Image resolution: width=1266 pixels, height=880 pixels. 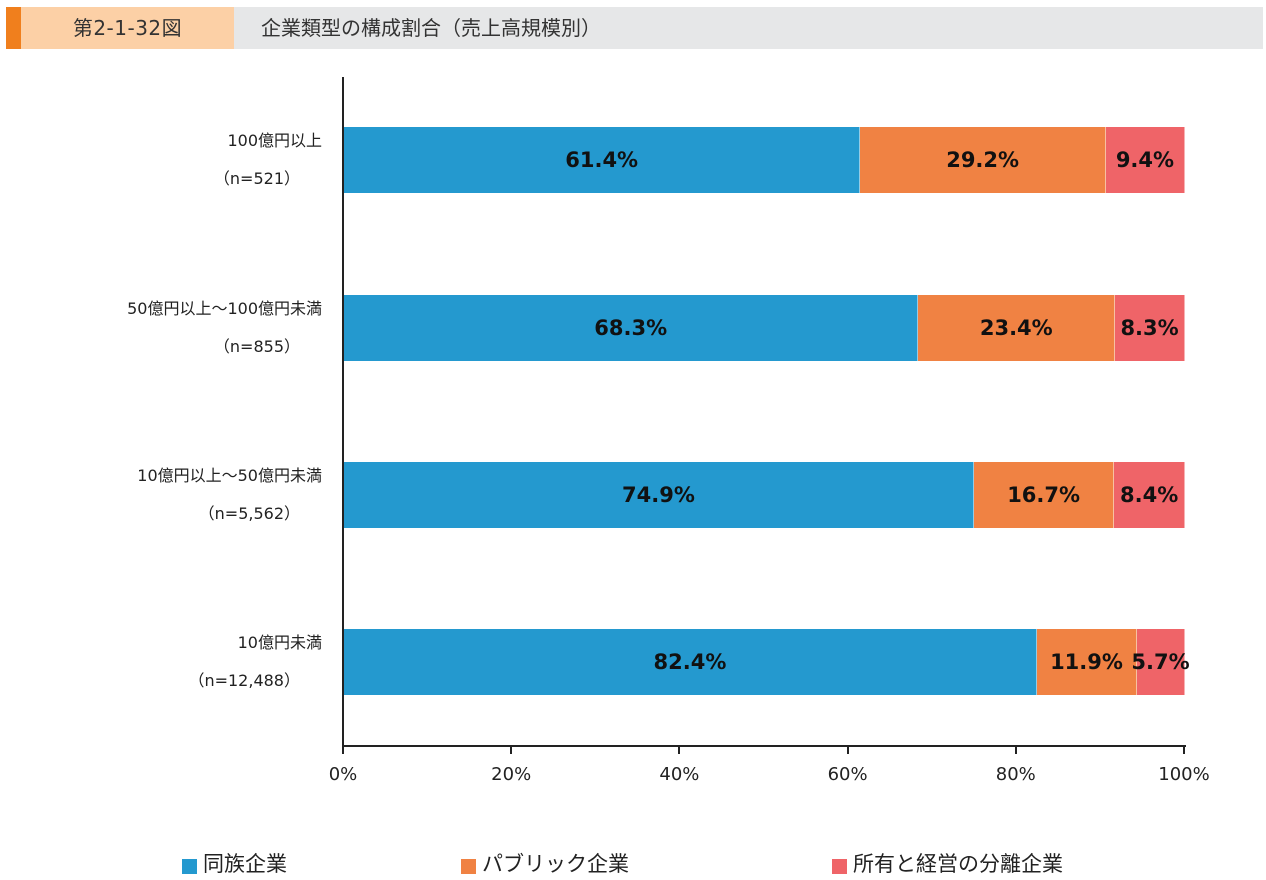 I want to click on legend-swatch-blue-icon, so click(x=189, y=866).